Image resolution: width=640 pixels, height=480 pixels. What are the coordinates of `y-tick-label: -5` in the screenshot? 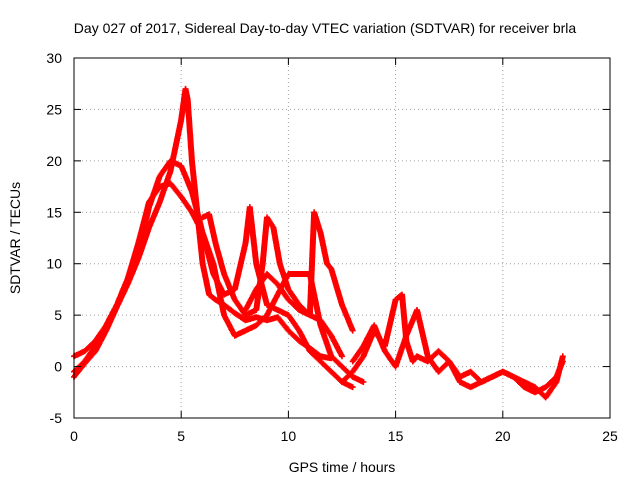 It's located at (56, 418).